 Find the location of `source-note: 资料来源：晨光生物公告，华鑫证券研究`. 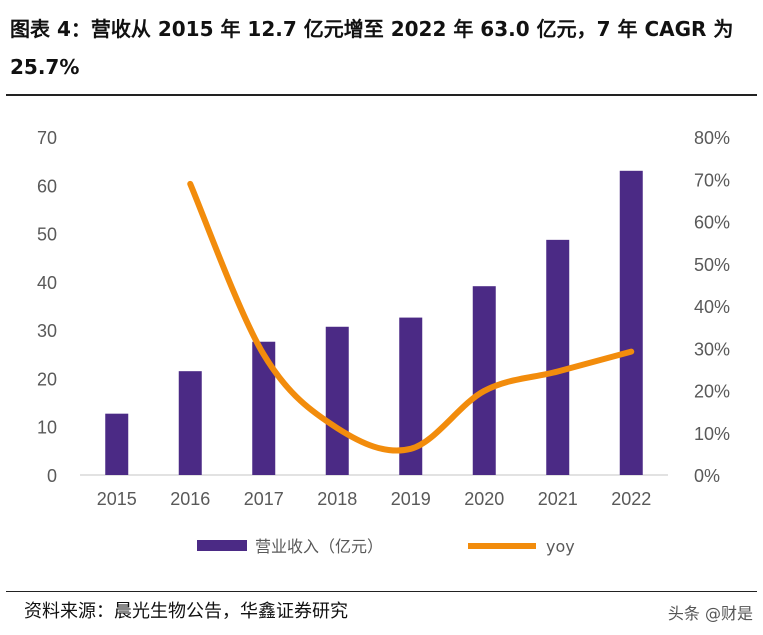

source-note: 资料来源：晨光生物公告，华鑫证券研究 is located at coordinates (186, 611).